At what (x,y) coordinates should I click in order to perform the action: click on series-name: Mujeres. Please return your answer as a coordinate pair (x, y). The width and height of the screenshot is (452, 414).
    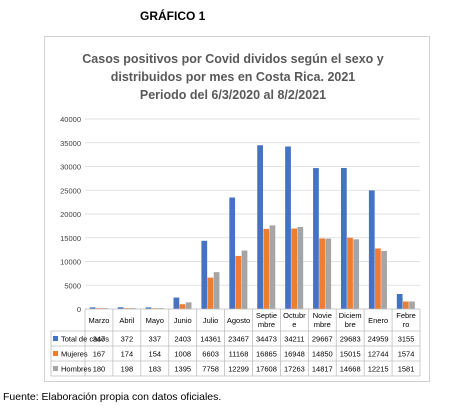
    Looking at the image, I should click on (74, 354).